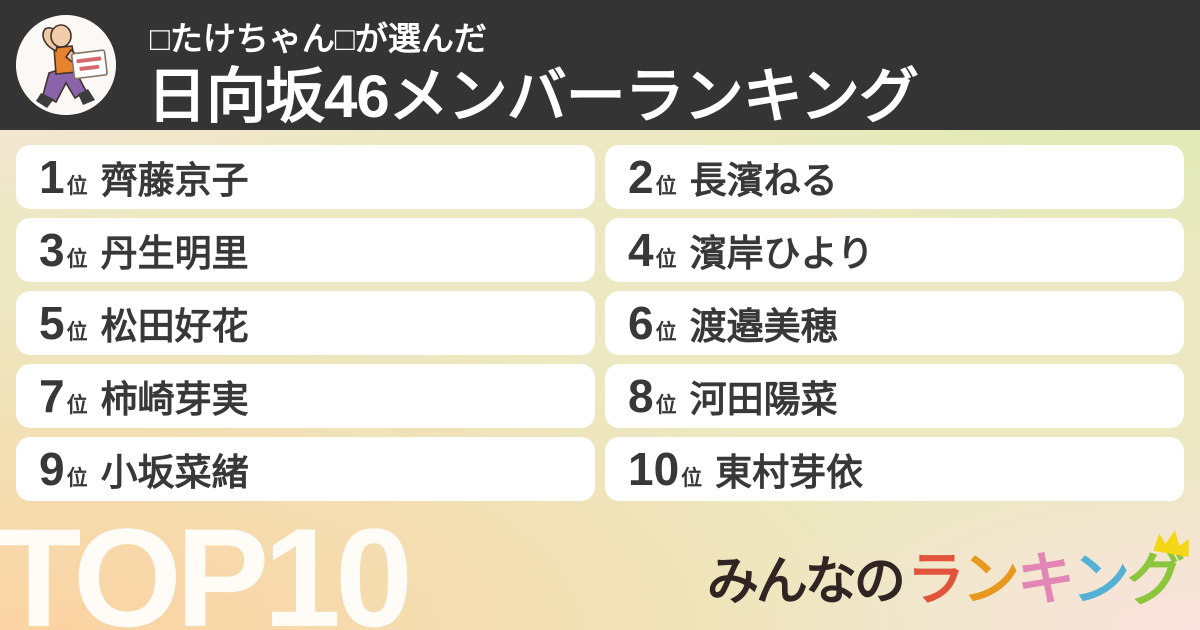  What do you see at coordinates (654, 469) in the screenshot?
I see `rank-number: 10` at bounding box center [654, 469].